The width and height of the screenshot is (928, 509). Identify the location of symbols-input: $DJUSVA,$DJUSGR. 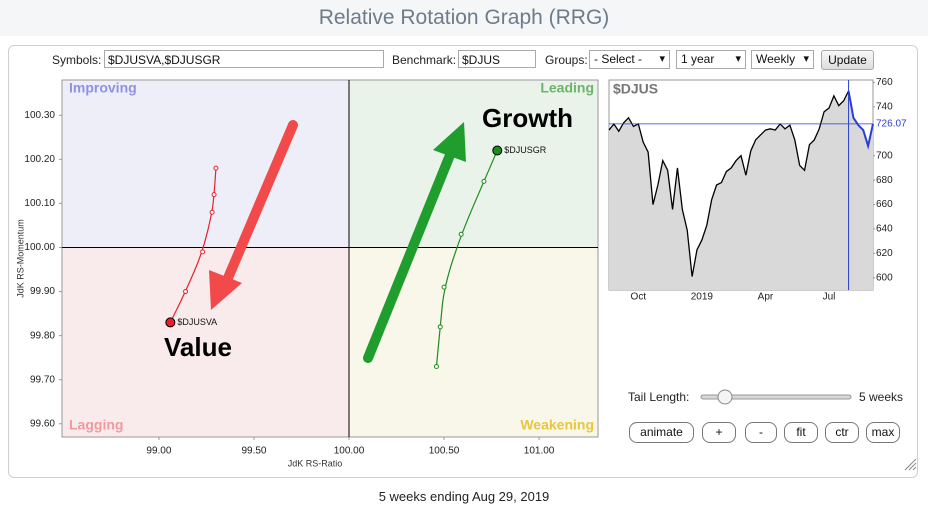
(244, 59).